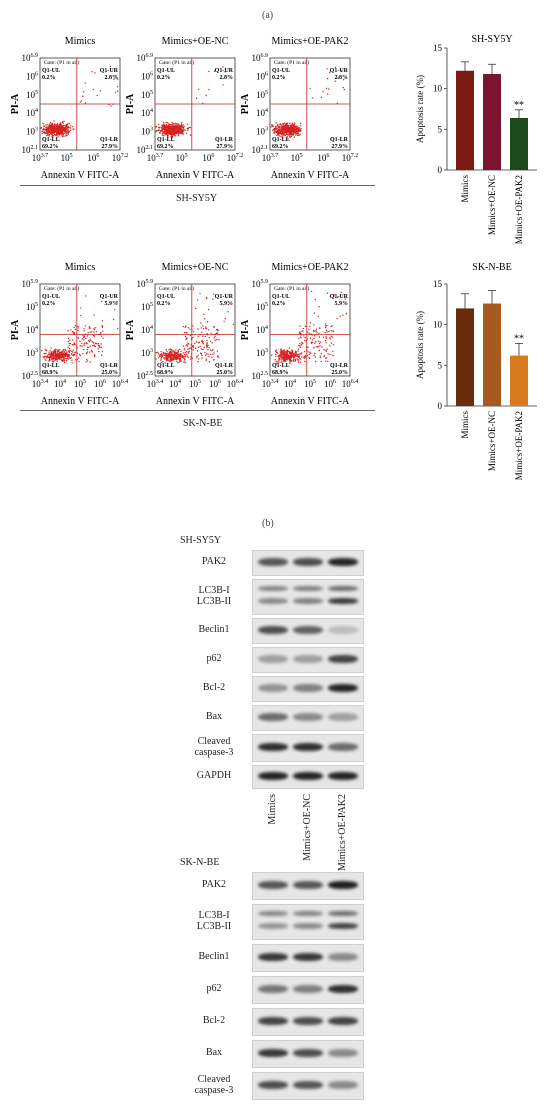 This screenshot has width=547, height=1105. I want to click on blot-cell-line-label: SH-SY5Y, so click(201, 540).